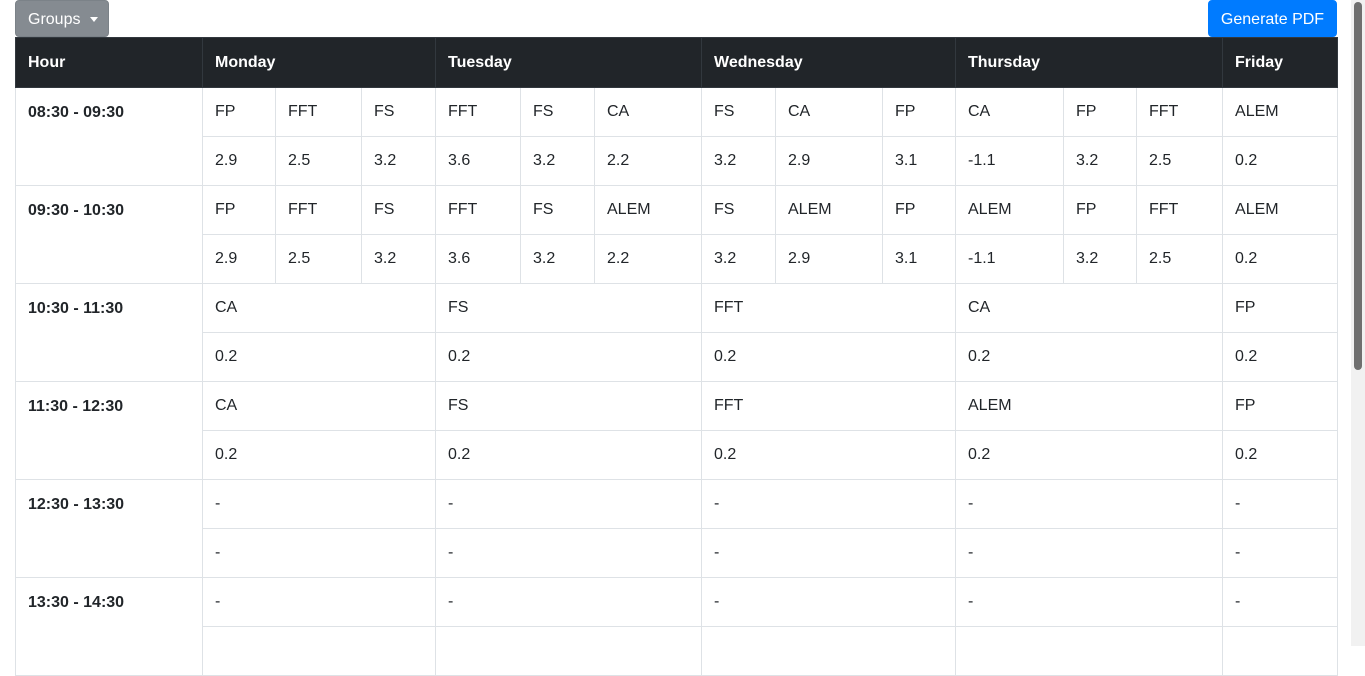  I want to click on header-thursday: Thursday, so click(1089, 62).